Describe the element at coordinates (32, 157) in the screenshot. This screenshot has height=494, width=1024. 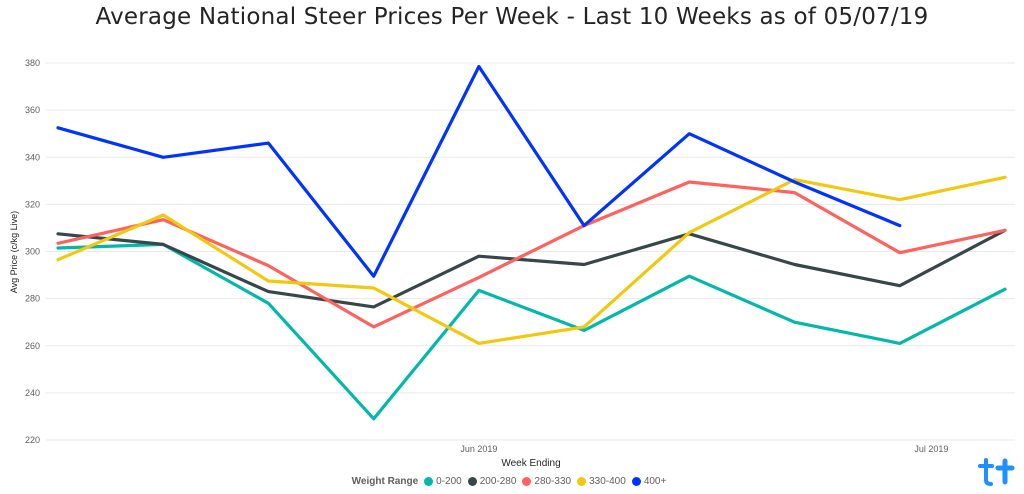
I see `y-tick-label: 340` at that location.